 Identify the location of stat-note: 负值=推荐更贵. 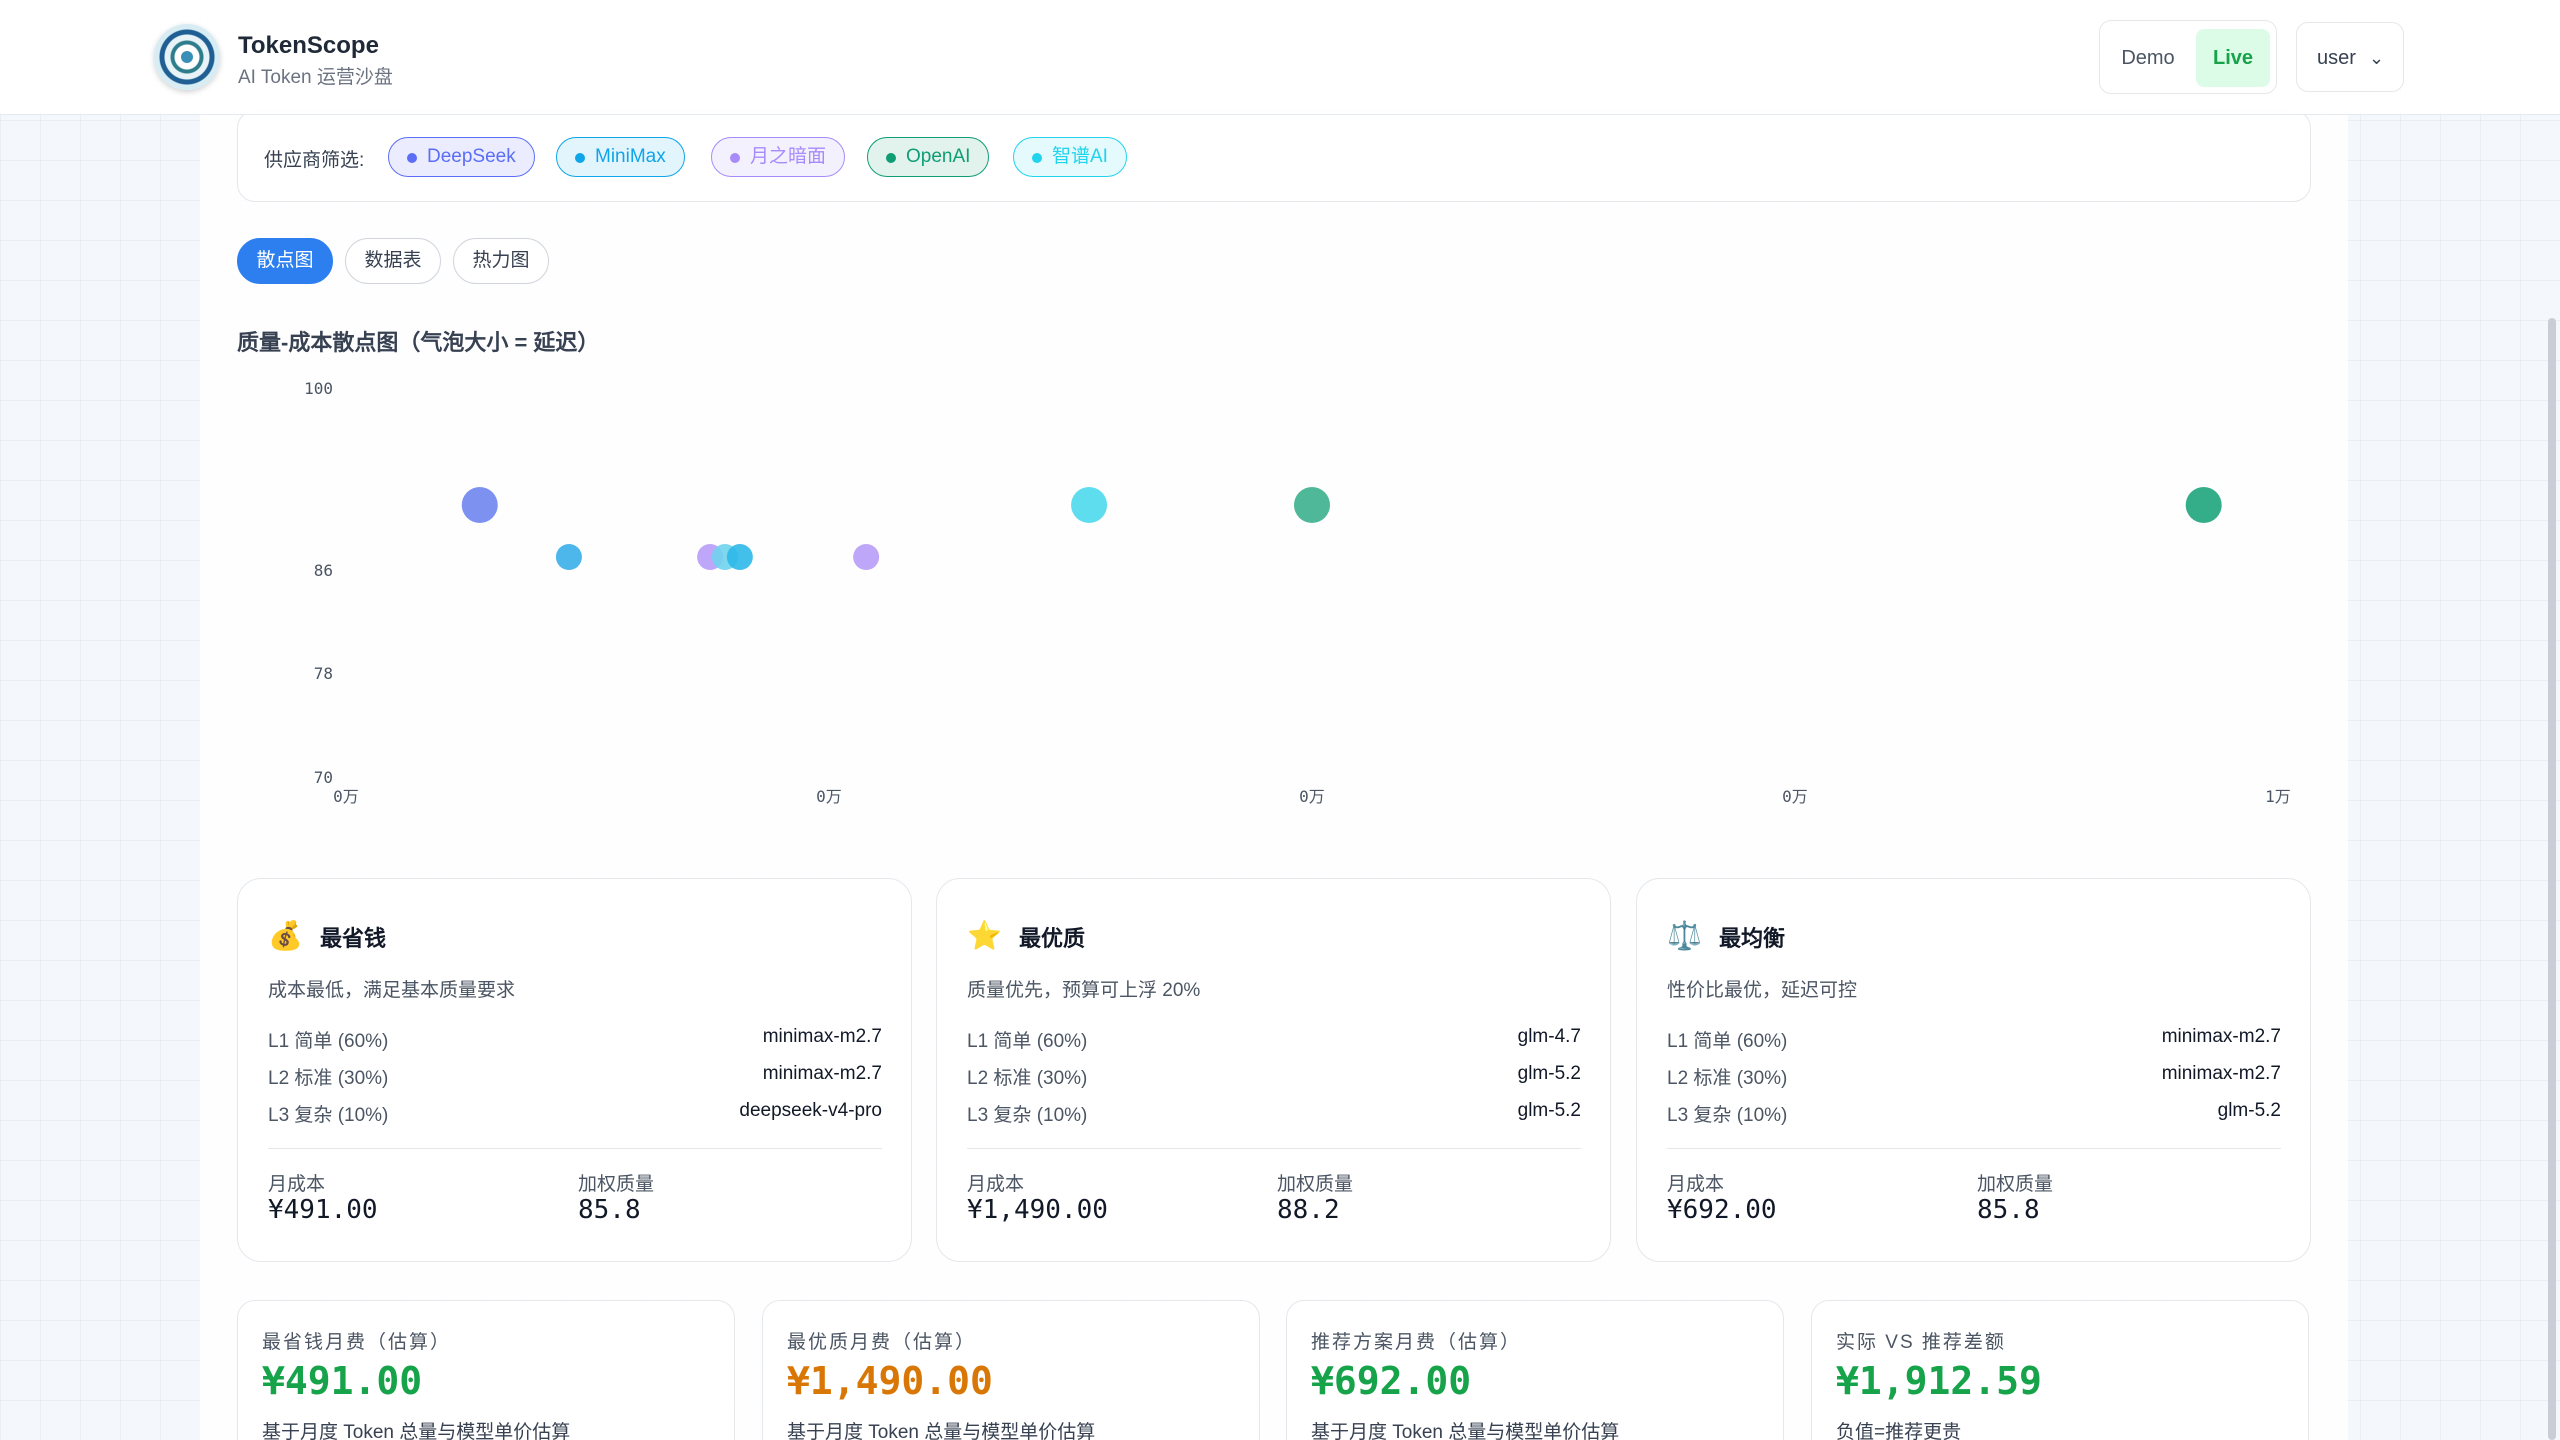
(1899, 1431).